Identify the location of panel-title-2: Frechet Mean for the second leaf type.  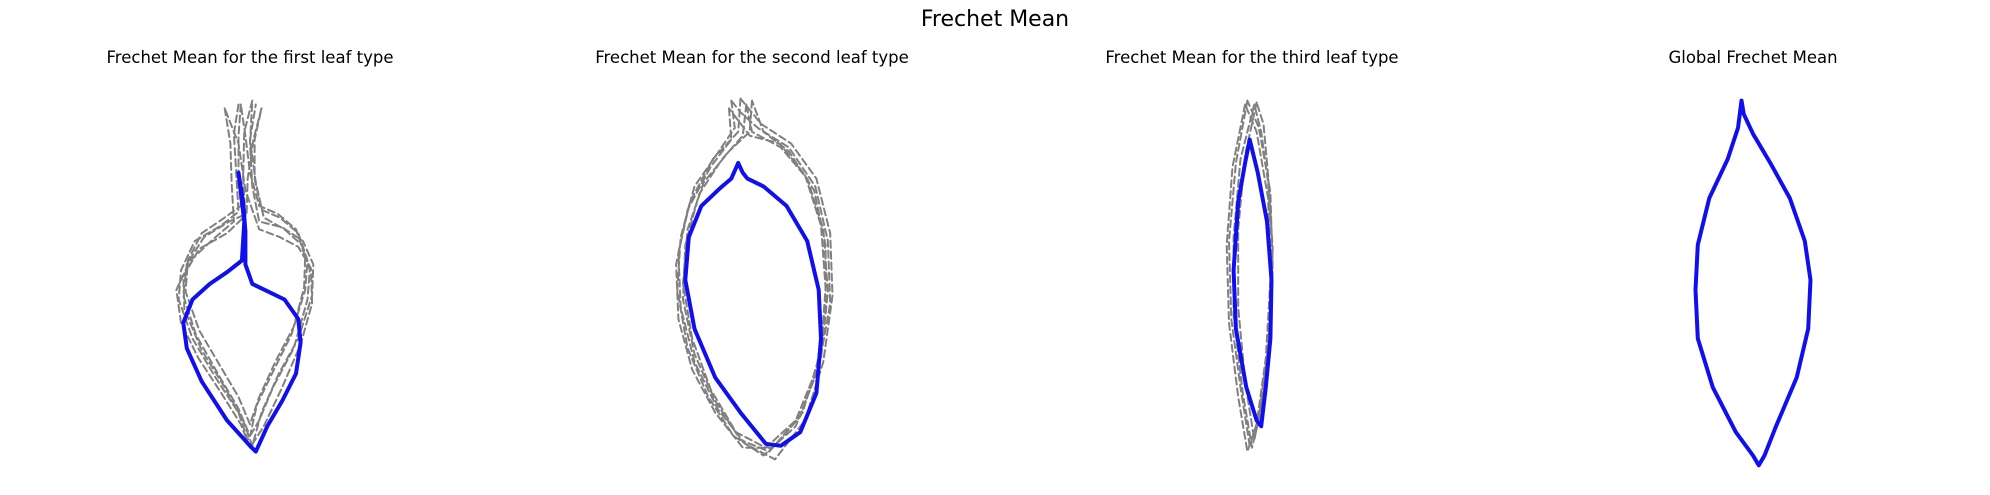
(752, 57).